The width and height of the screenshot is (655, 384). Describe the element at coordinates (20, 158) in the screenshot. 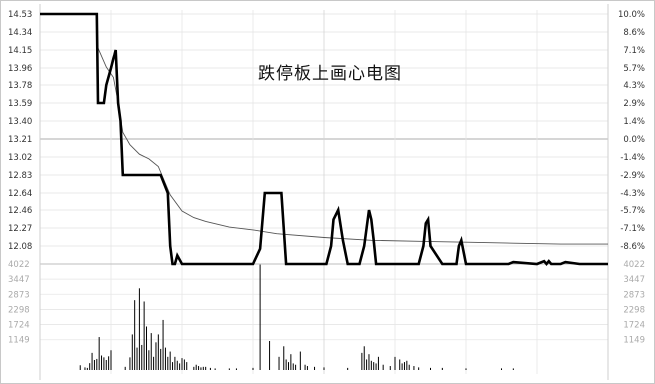

I see `price-tick-label: 13.02` at that location.